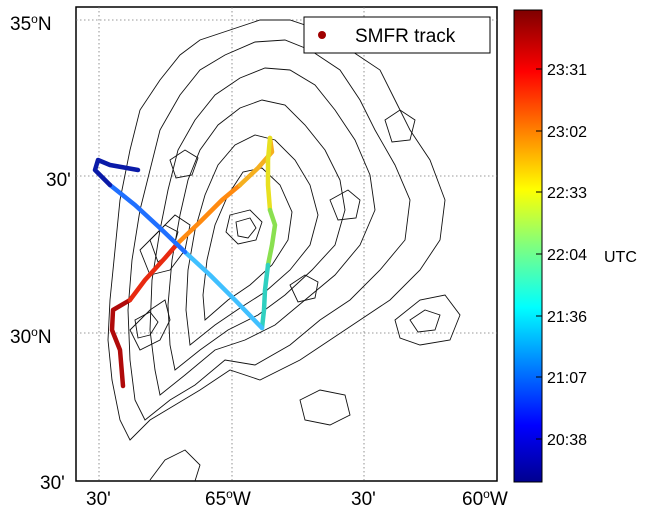 The width and height of the screenshot is (645, 516). Describe the element at coordinates (620, 257) in the screenshot. I see `colorbar-unit-label: UTC` at that location.